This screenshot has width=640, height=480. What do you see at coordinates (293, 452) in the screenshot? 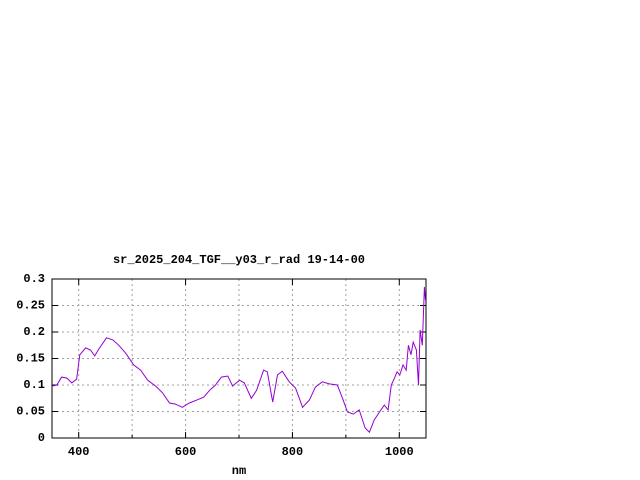
I see `x-tick-label: 800` at bounding box center [293, 452].